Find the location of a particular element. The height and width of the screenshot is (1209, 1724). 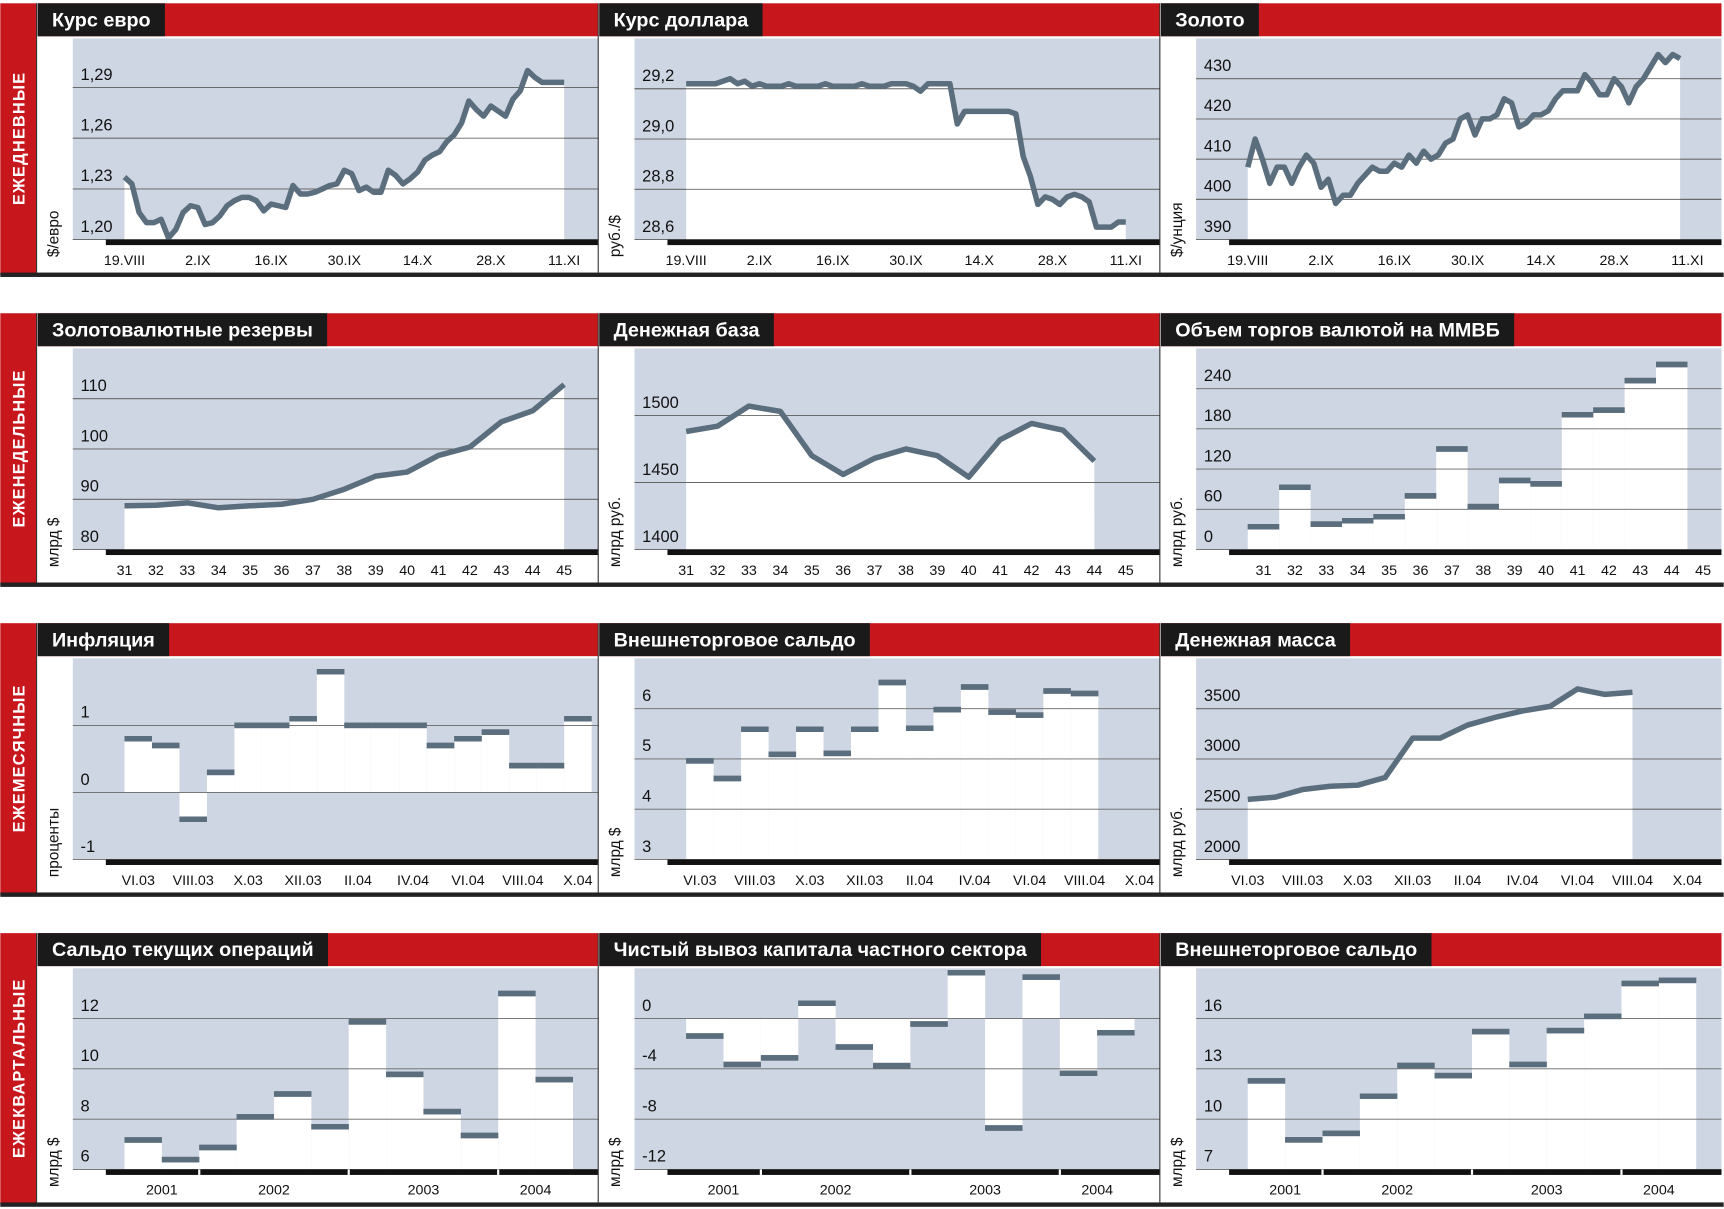

x-tick-label: 34 is located at coordinates (219, 571).